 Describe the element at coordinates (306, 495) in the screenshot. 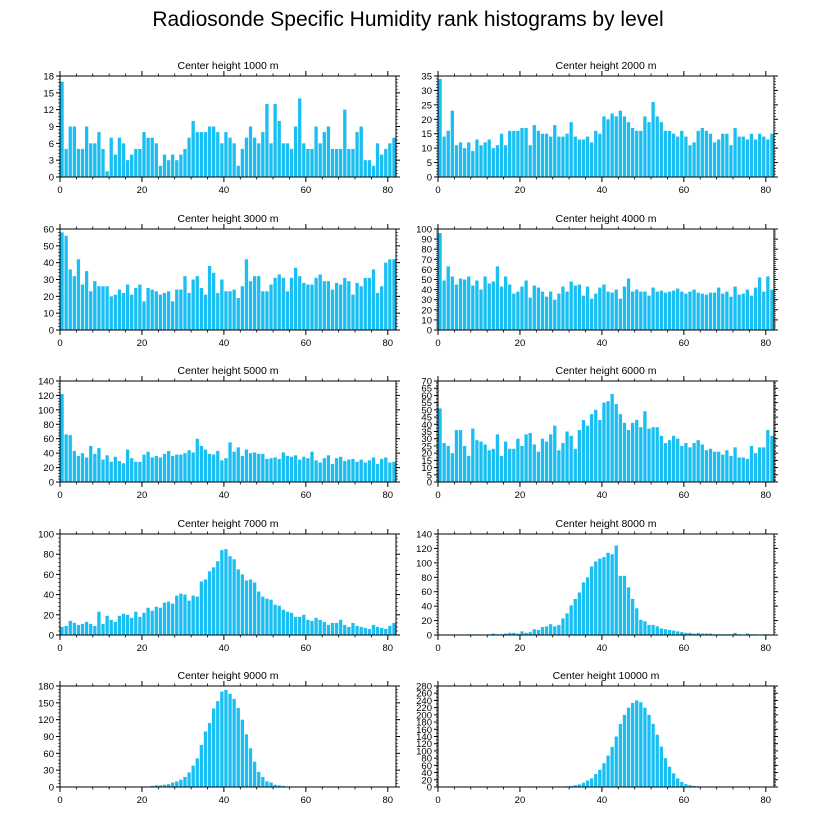

I see `panel-5-x-tick-label: 60` at that location.